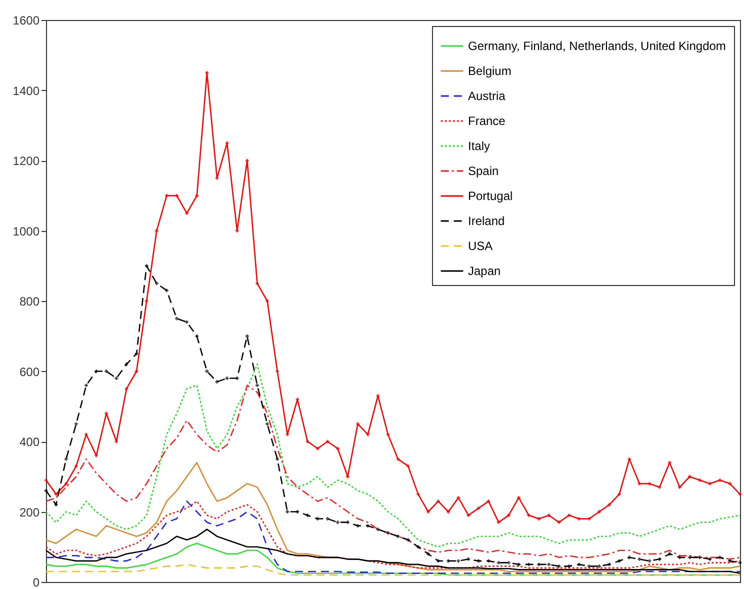 This screenshot has height=589, width=744. What do you see at coordinates (487, 121) in the screenshot?
I see `legend-label: France` at bounding box center [487, 121].